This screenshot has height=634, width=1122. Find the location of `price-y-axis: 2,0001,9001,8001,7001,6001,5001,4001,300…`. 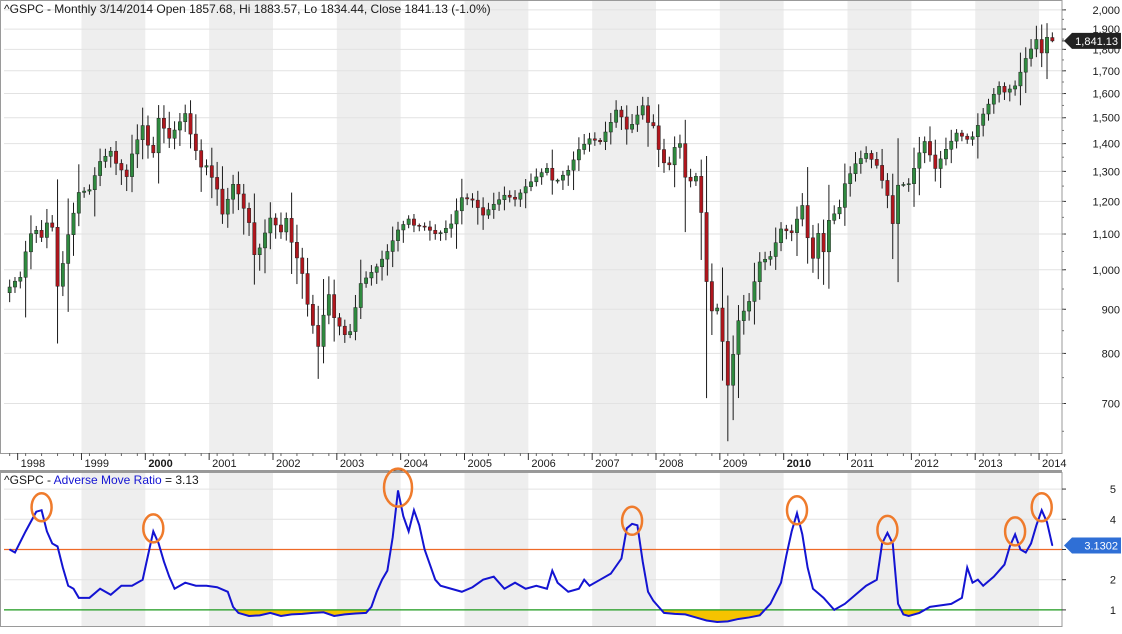

price-y-axis: 2,0001,9001,8001,7001,6001,5001,4001,300… is located at coordinates (1091, 218).